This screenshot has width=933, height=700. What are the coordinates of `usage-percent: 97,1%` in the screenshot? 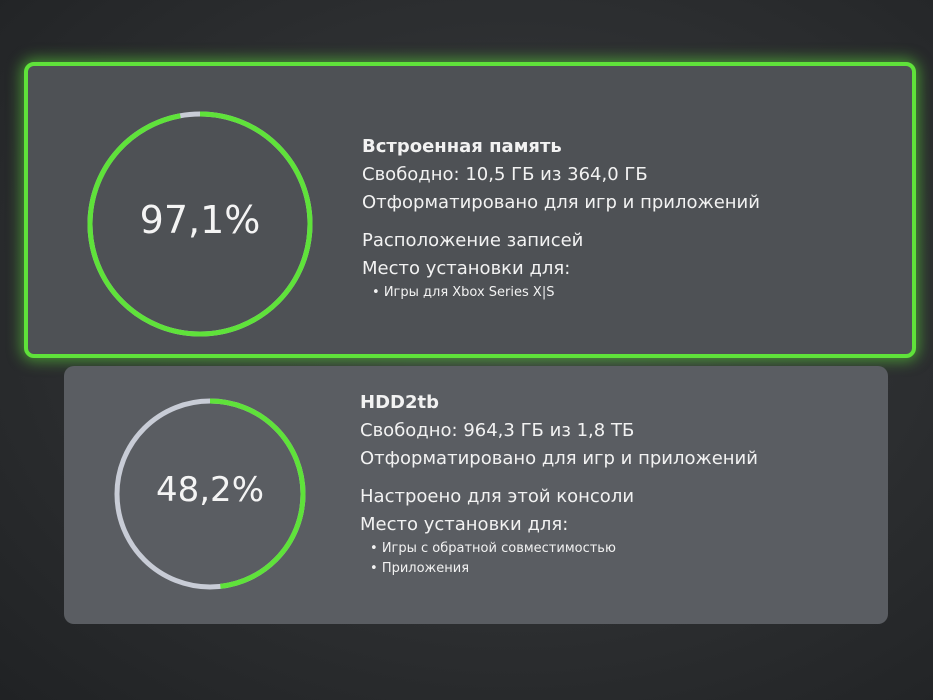 It's located at (200, 220).